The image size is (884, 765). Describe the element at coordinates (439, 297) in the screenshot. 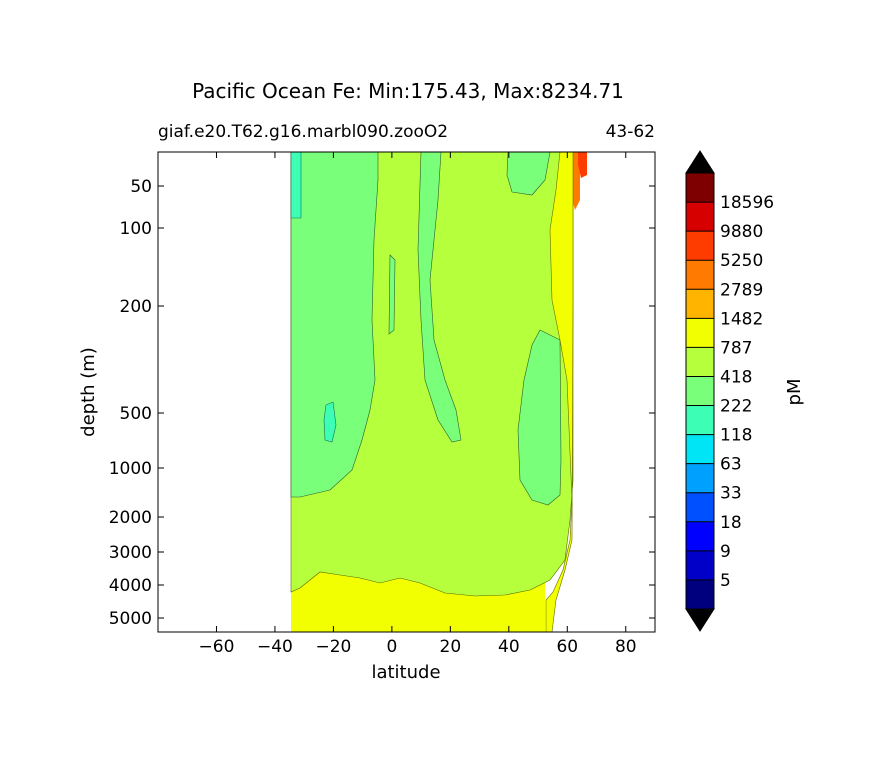

I see `contour-band-222-418-b` at that location.